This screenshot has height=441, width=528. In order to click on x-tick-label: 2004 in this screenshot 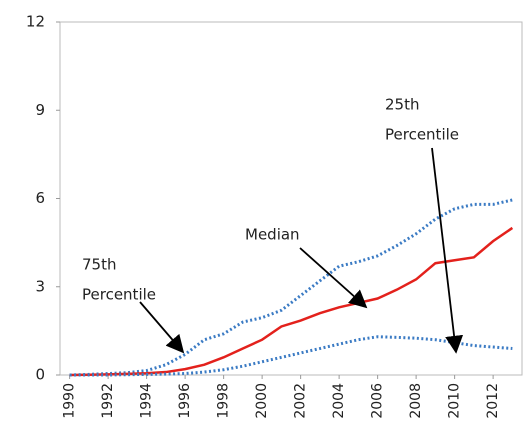, I will do `click(339, 401)`.